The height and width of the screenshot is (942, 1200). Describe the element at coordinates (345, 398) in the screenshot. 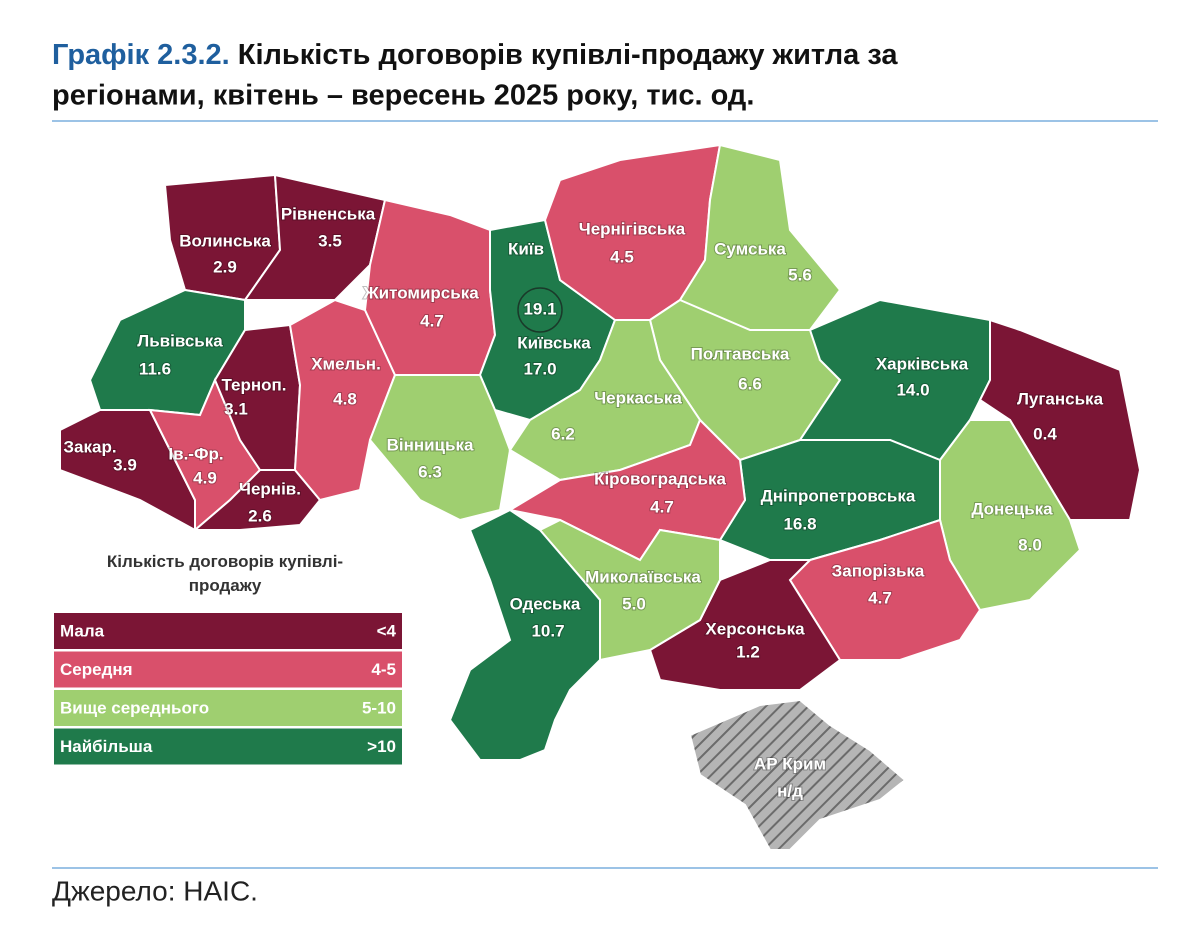

I see `region-value: 4.8` at that location.